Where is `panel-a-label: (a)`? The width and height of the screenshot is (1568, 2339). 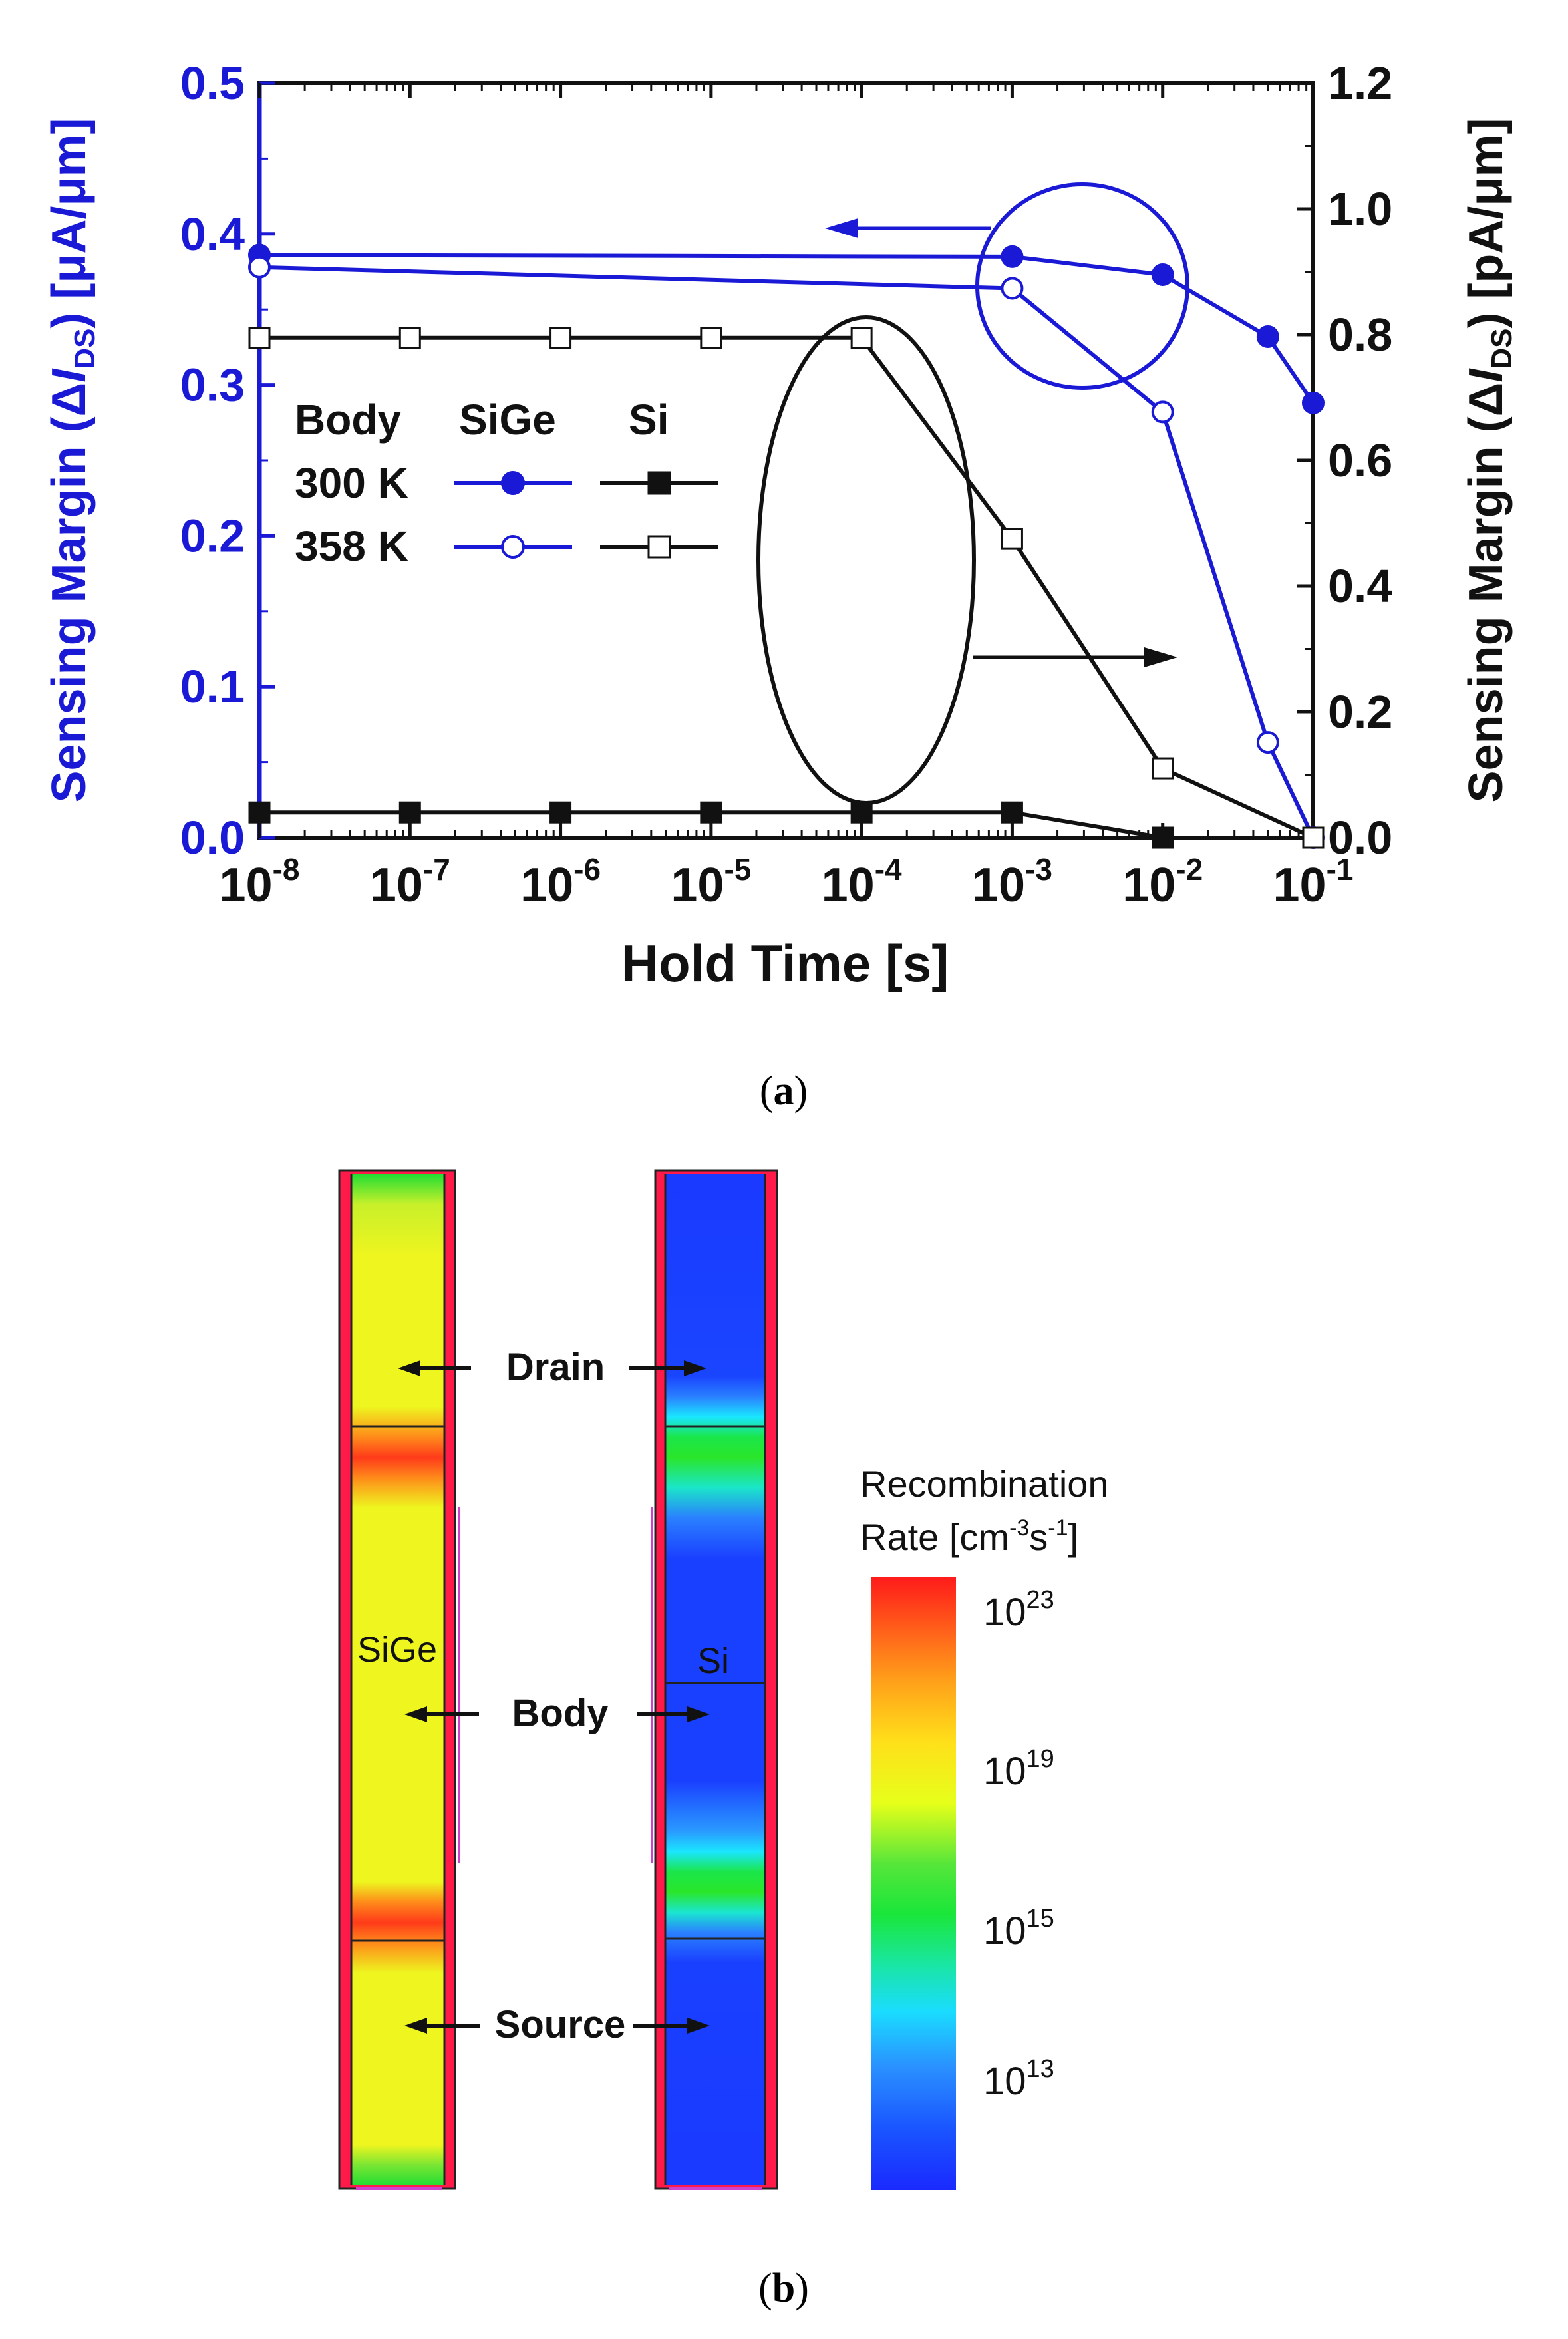 panel-a-label: (a) is located at coordinates (784, 1091).